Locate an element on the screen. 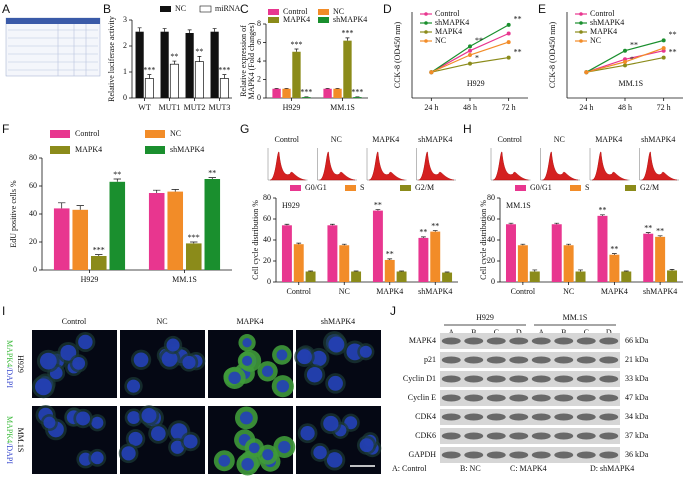  column-label: Control is located at coordinates (74, 321).